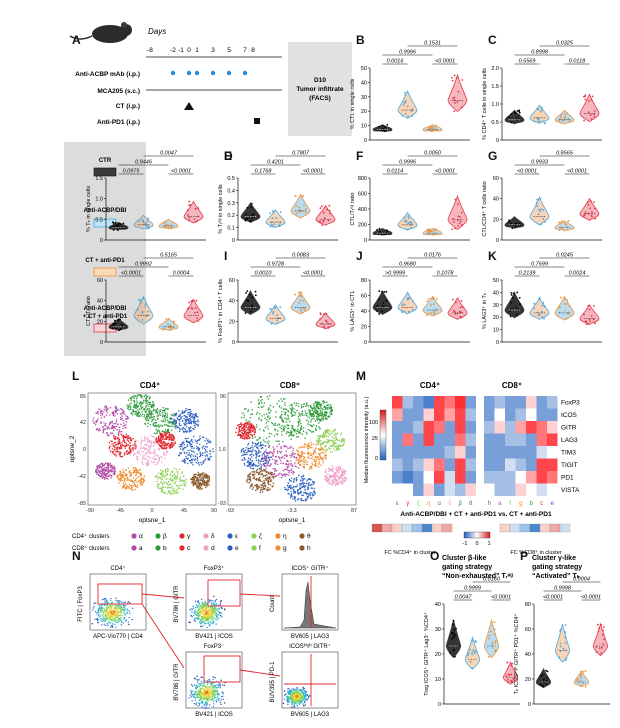 The height and width of the screenshot is (728, 620). What do you see at coordinates (84, 450) in the screenshot?
I see `y-tick: 0` at bounding box center [84, 450].